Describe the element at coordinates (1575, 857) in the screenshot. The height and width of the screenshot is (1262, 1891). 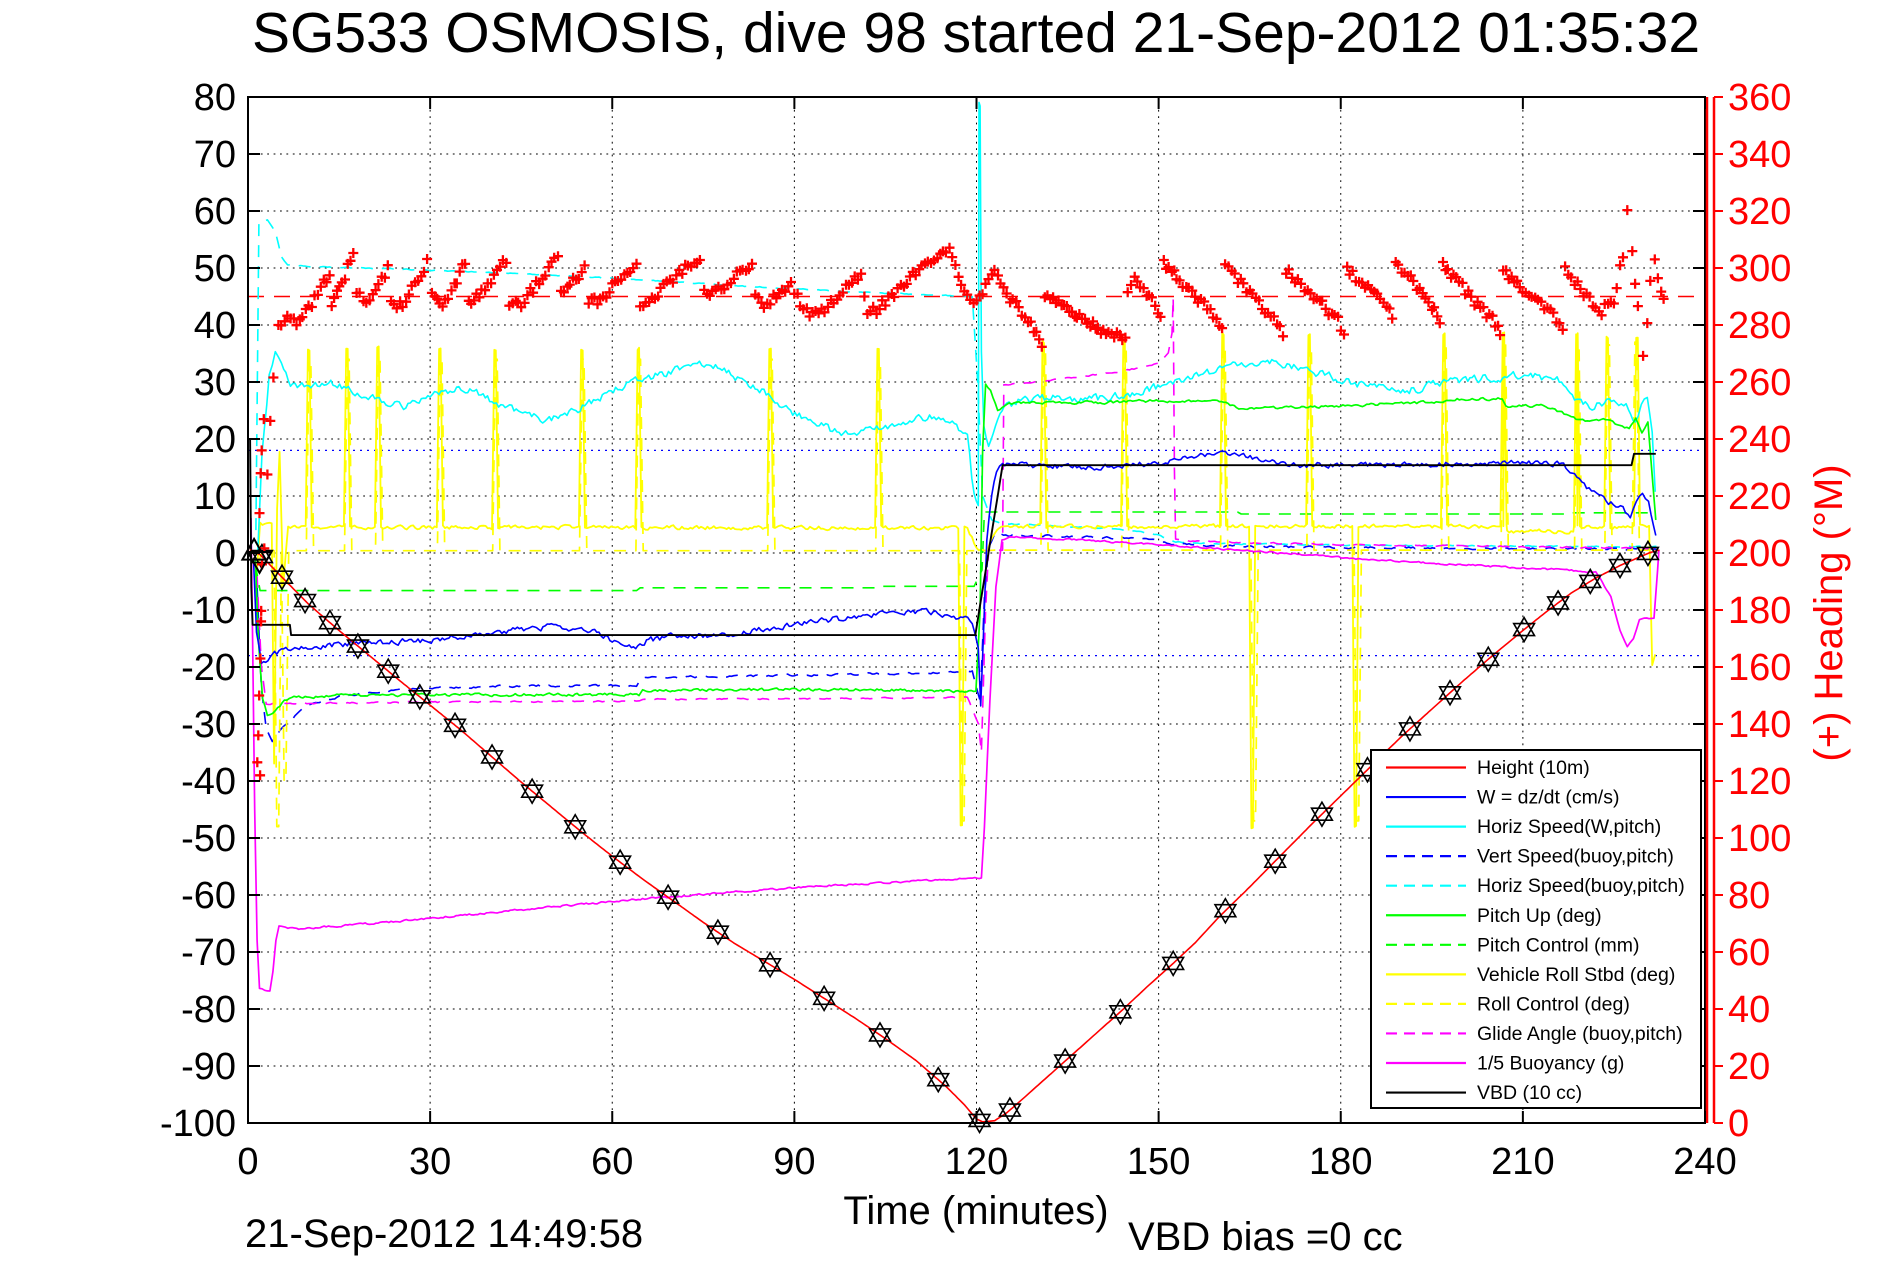
I see `legend-label: Vert Speed(buoy,pitch)` at that location.